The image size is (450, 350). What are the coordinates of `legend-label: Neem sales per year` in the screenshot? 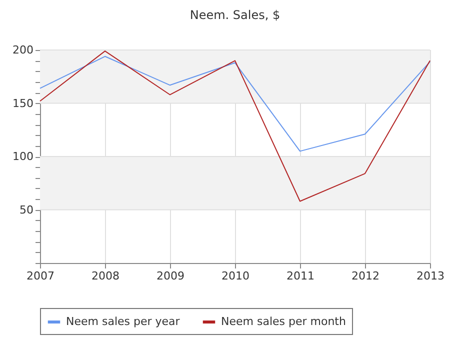 It's located at (123, 321).